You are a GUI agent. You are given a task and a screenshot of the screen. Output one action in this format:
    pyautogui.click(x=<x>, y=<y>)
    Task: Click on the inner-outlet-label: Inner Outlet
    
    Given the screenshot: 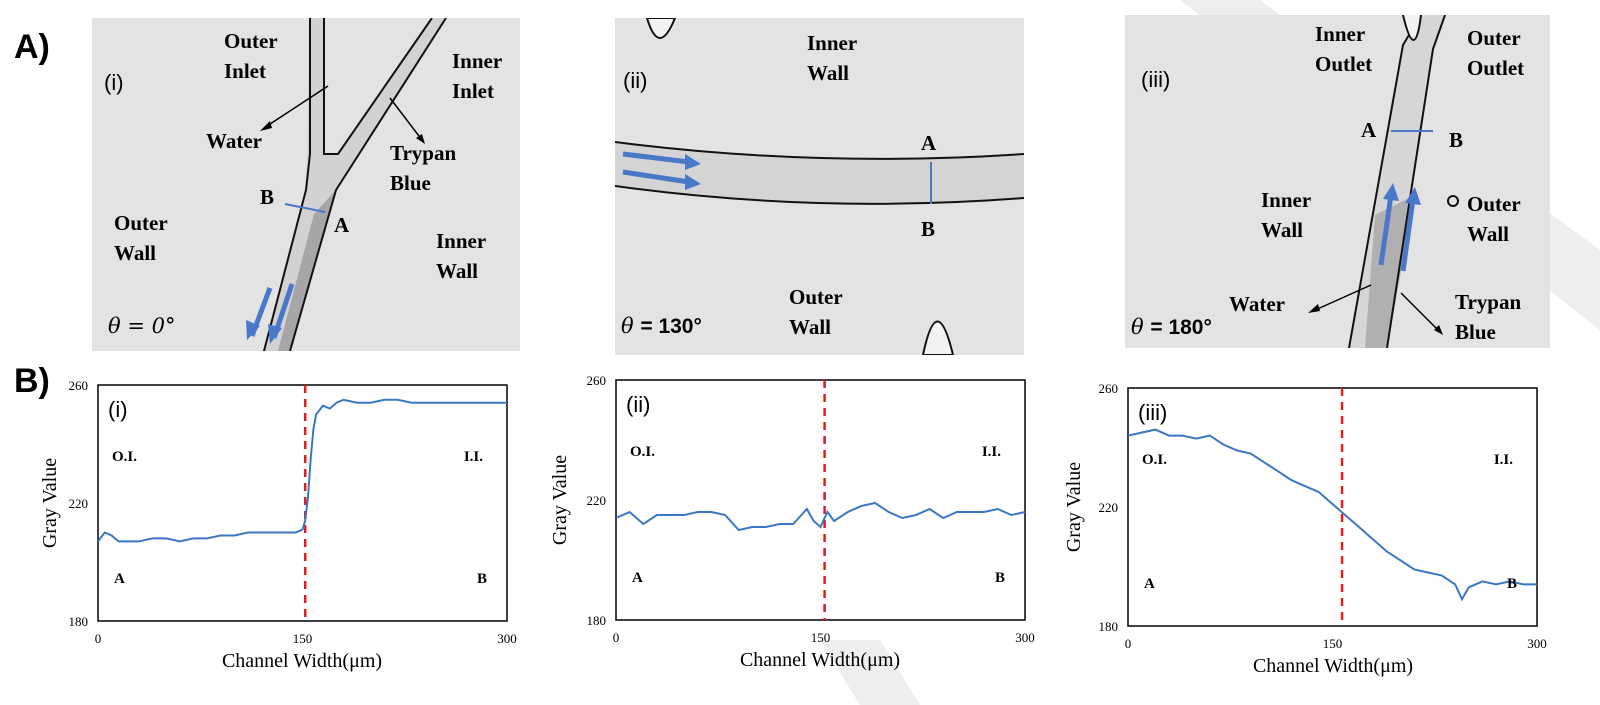 What is the action you would take?
    pyautogui.click(x=1344, y=49)
    